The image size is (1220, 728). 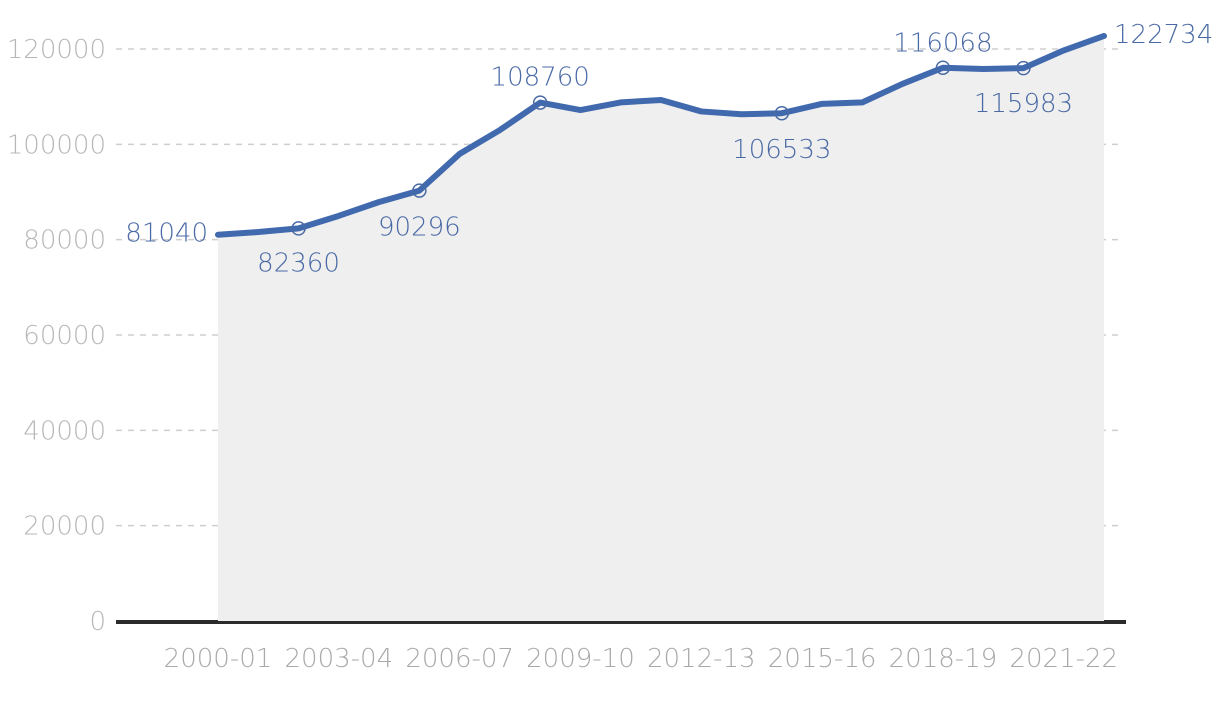 What do you see at coordinates (97, 622) in the screenshot?
I see `y-tick-label: 0` at bounding box center [97, 622].